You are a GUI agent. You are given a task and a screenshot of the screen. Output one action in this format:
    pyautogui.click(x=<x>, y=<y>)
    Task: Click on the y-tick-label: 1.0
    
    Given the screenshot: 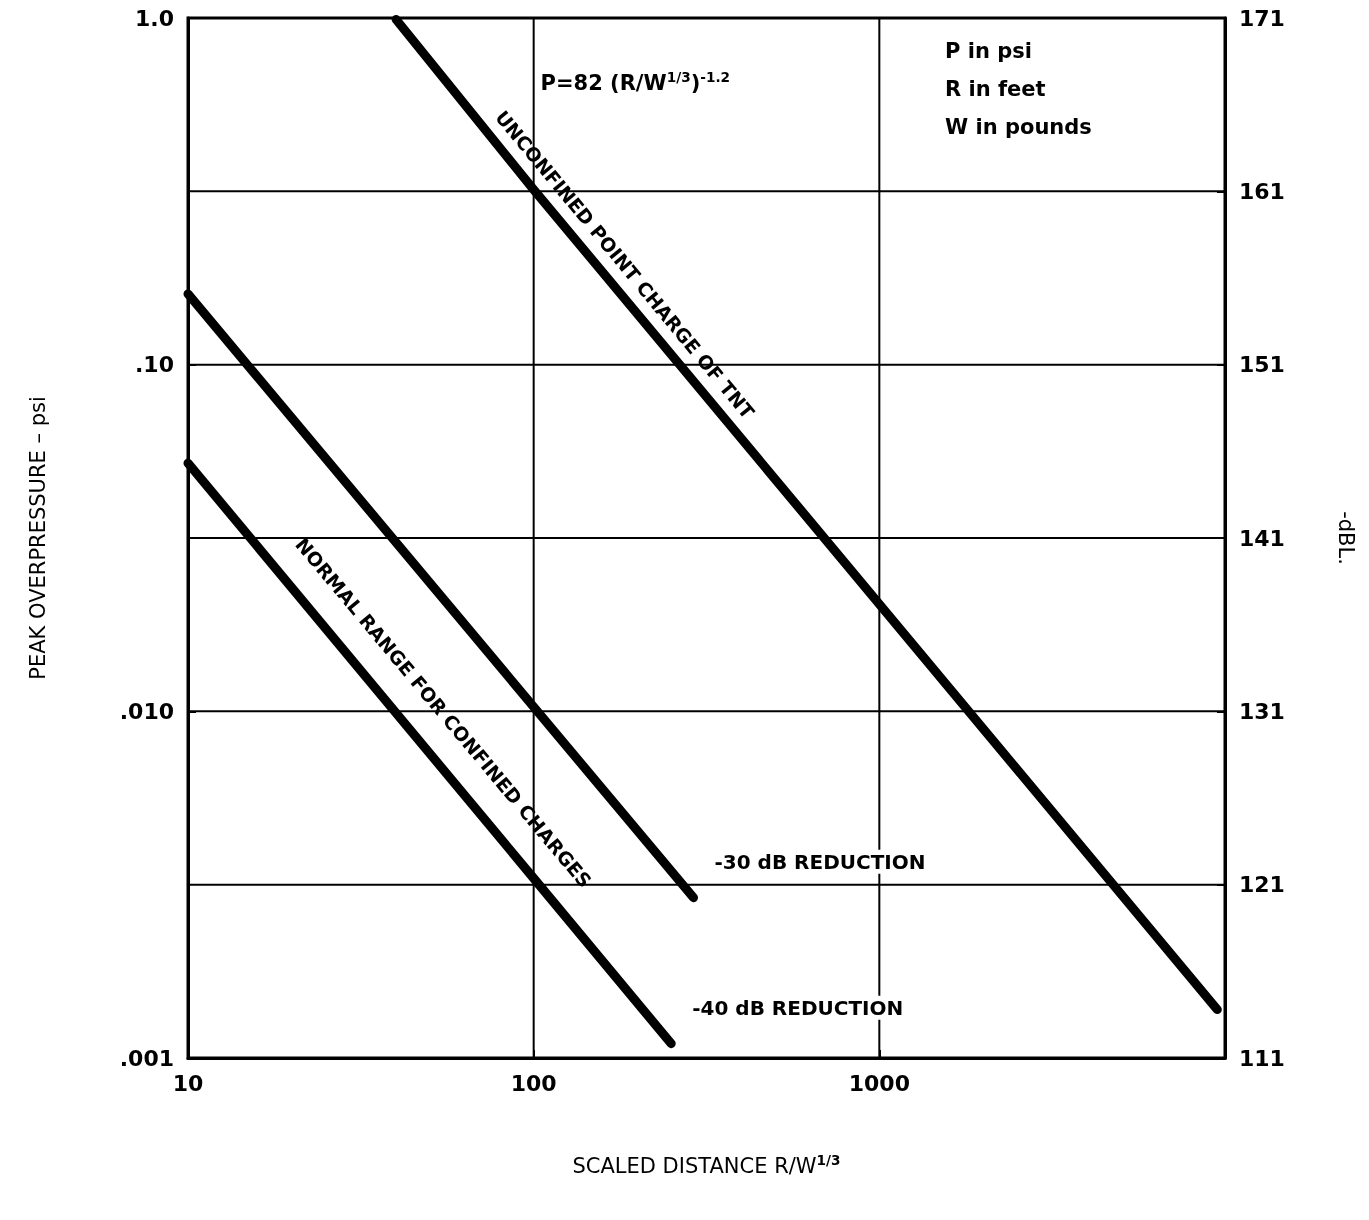 What is the action you would take?
    pyautogui.click(x=154, y=18)
    